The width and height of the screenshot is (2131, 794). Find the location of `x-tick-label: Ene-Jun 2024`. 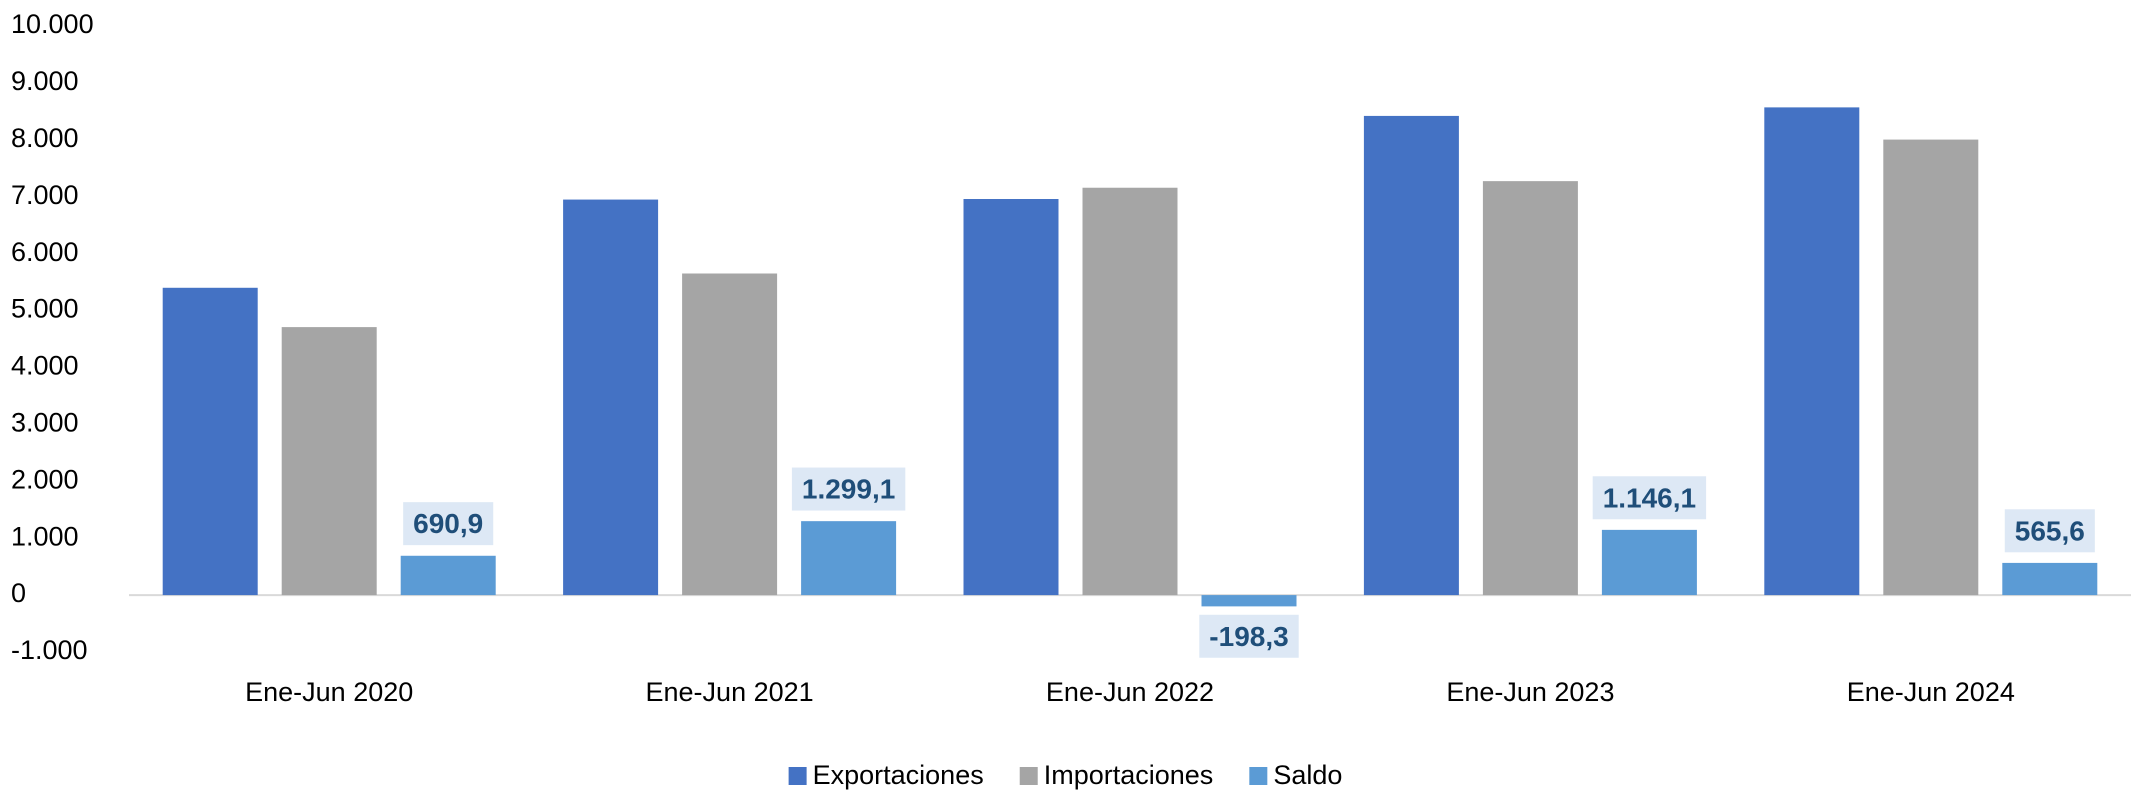

x-tick-label: Ene-Jun 2024 is located at coordinates (1931, 692).